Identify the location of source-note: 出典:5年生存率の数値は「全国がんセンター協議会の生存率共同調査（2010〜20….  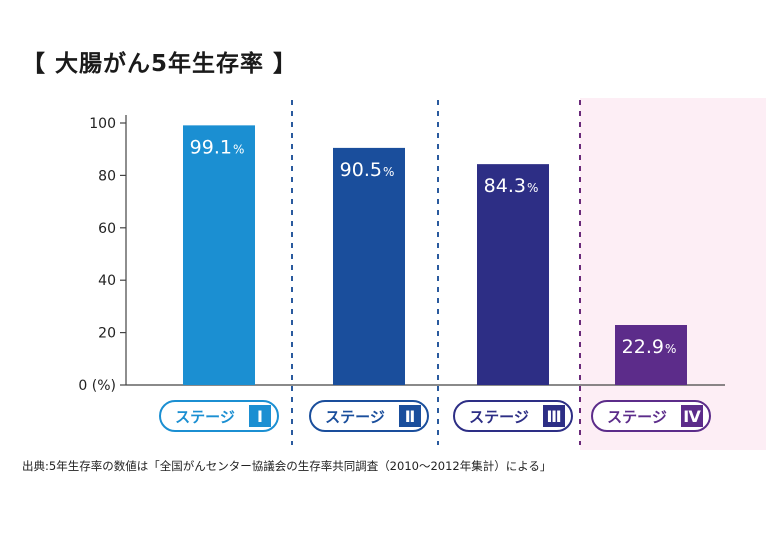
(287, 466).